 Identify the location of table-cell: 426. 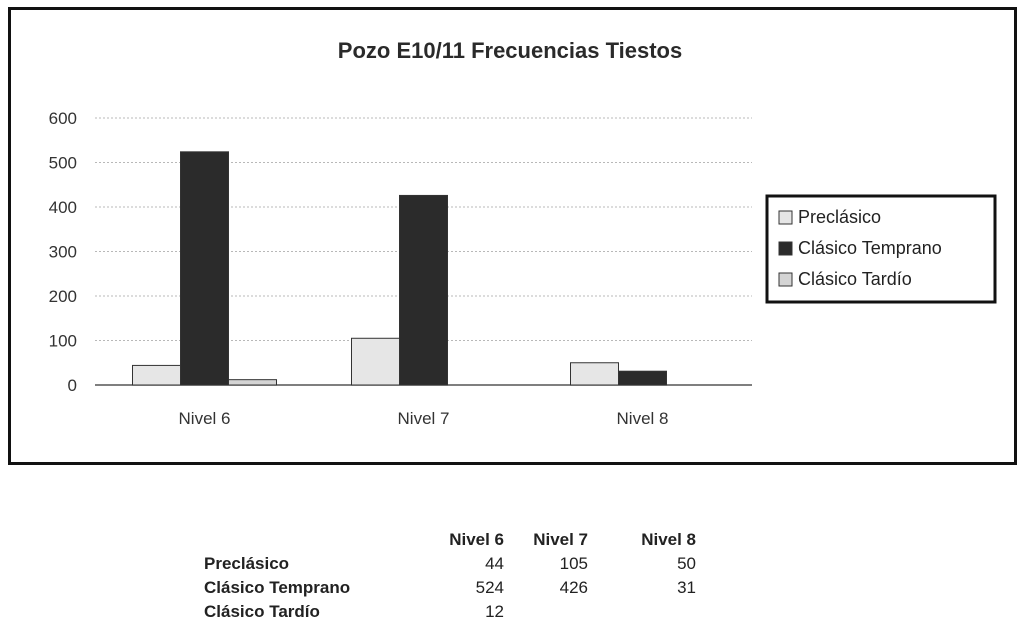
(573, 587).